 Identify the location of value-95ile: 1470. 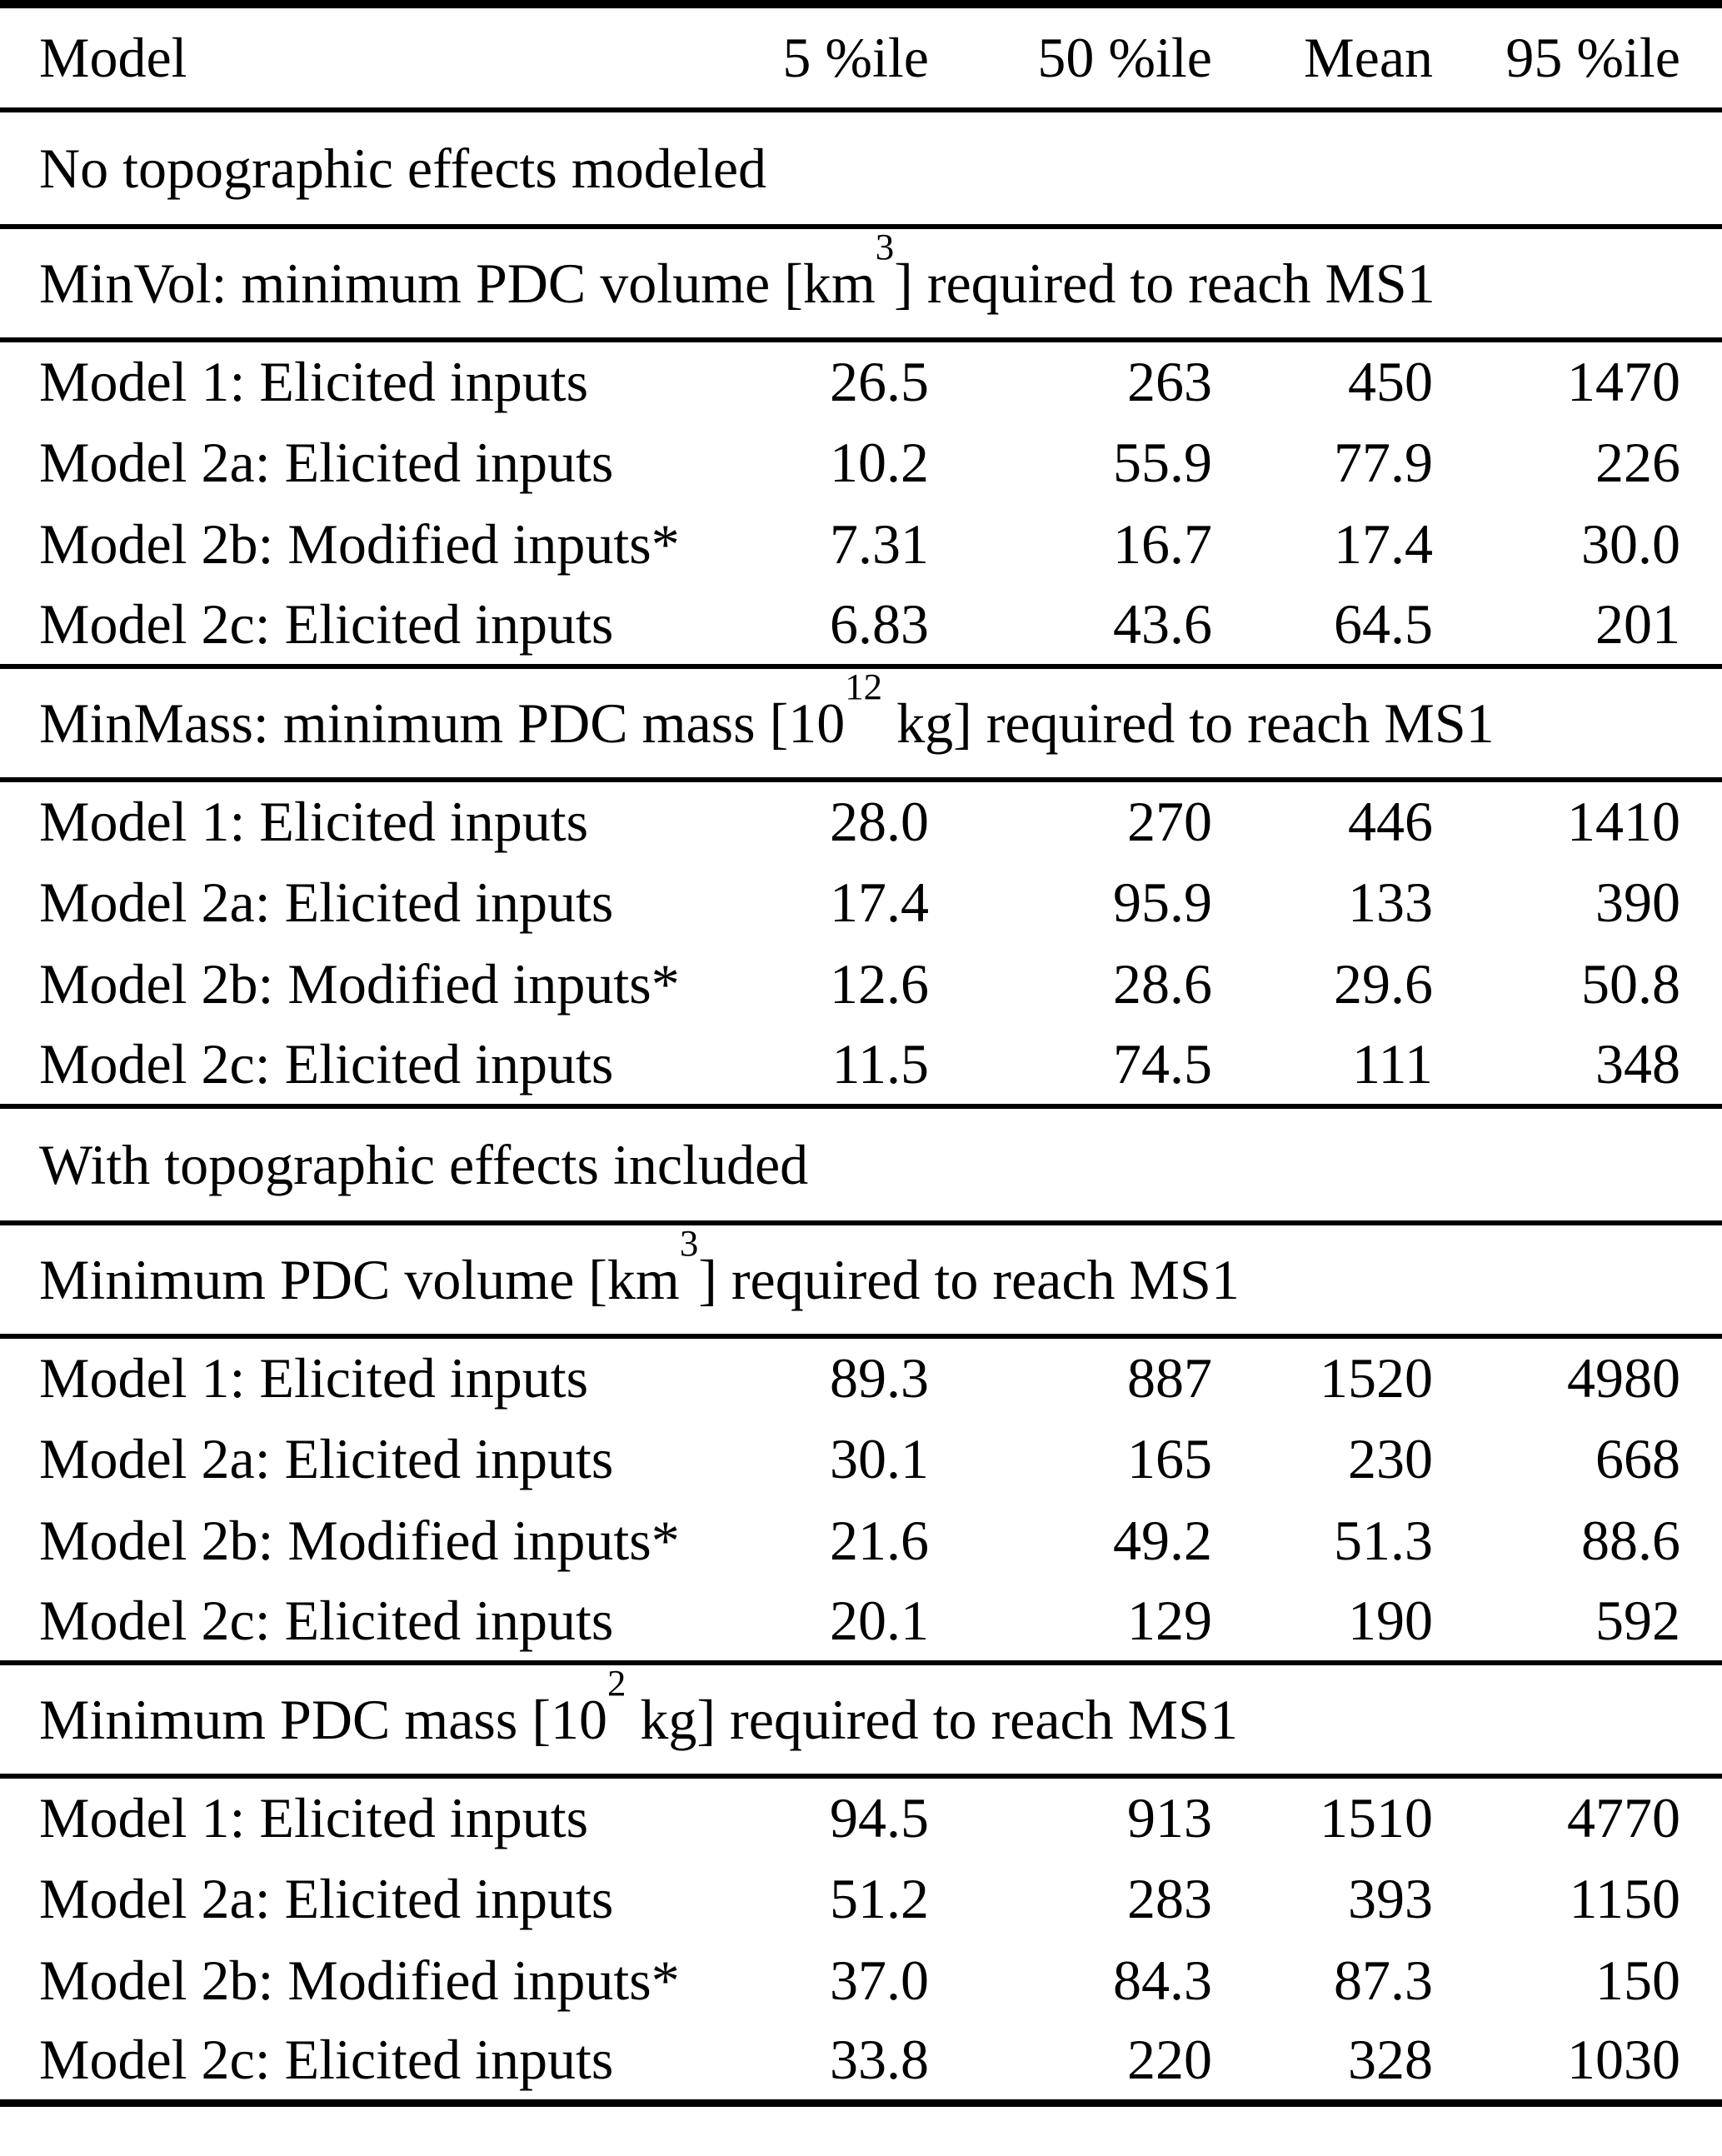
(1623, 381).